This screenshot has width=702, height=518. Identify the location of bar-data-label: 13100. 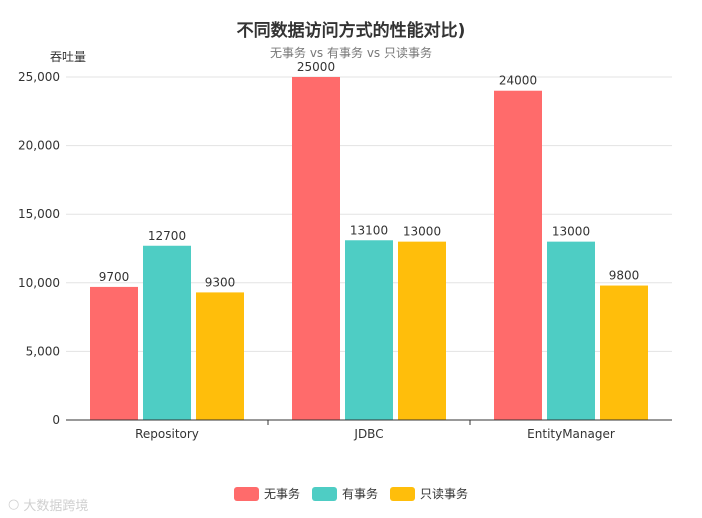
(369, 230).